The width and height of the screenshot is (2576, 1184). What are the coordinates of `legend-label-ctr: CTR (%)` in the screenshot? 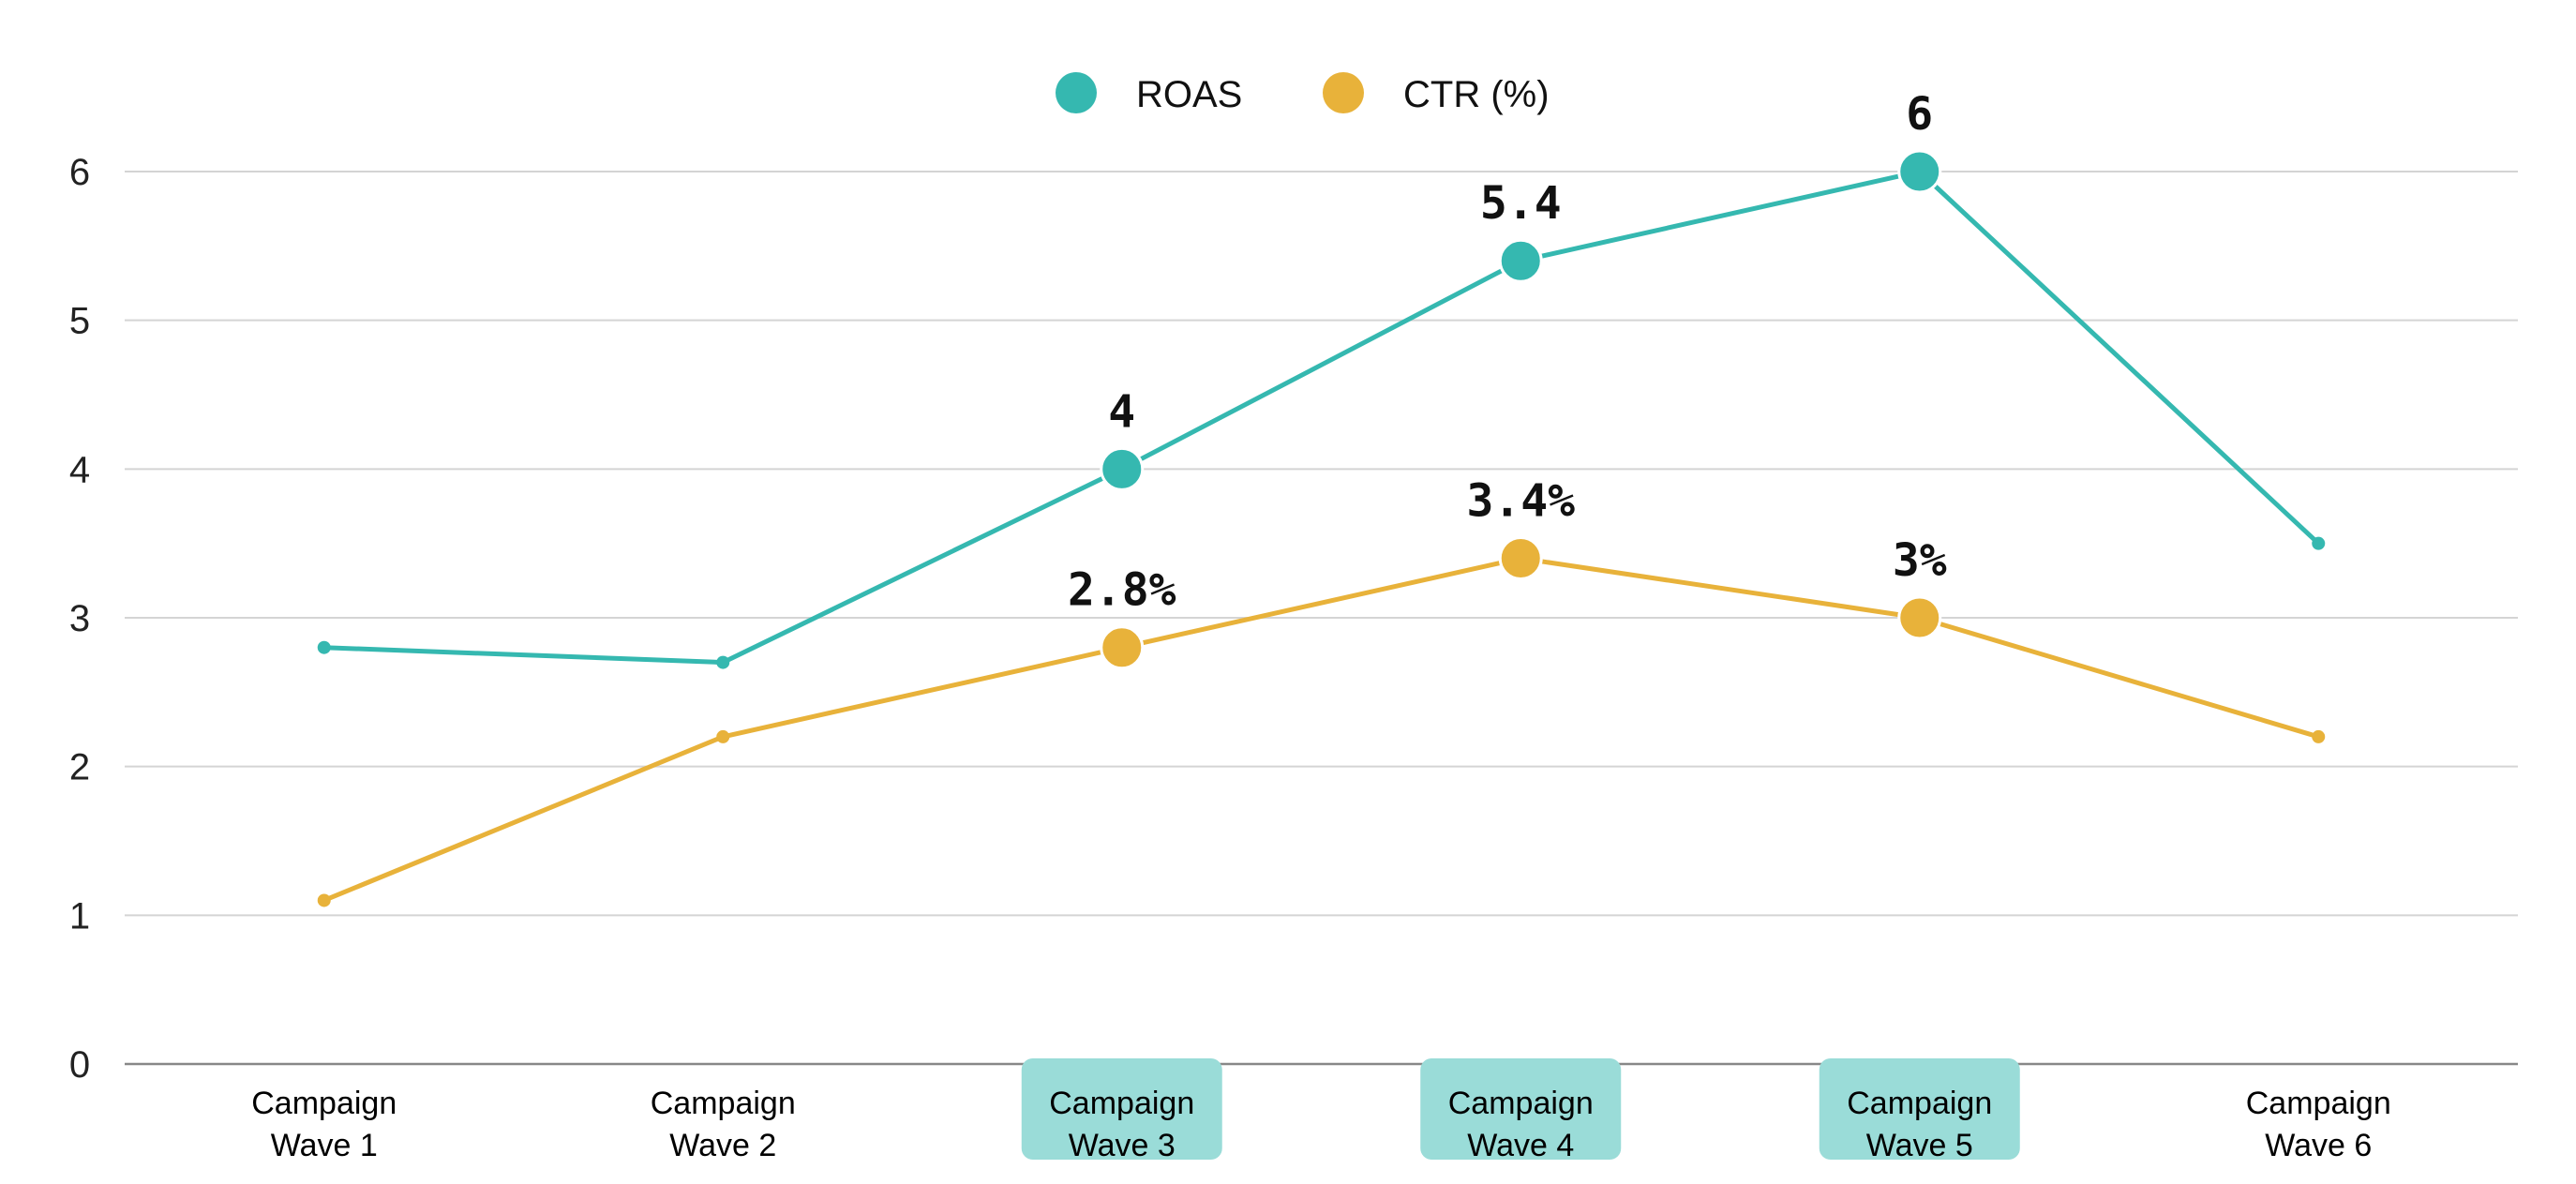 It's located at (1476, 94).